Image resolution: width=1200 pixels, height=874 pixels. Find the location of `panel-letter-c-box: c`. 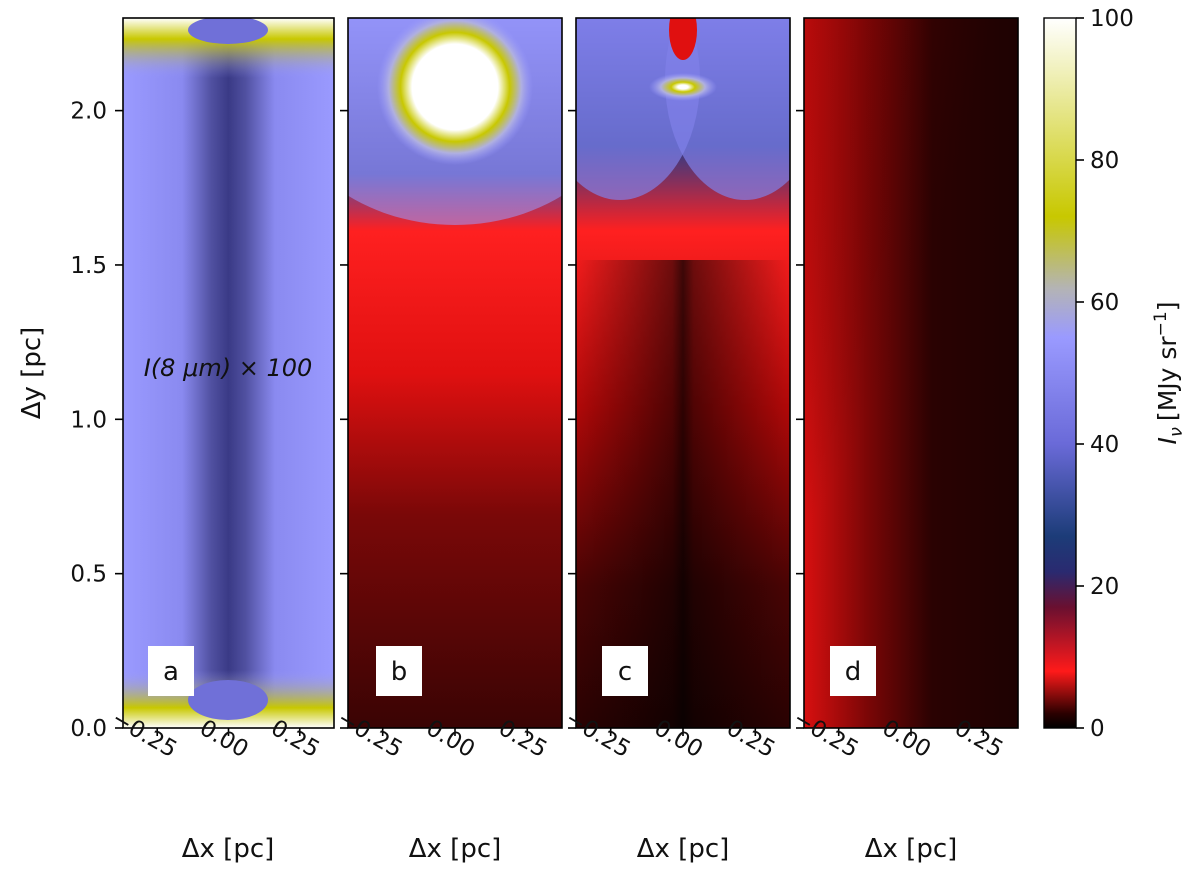

panel-letter-c-box: c is located at coordinates (625, 671).